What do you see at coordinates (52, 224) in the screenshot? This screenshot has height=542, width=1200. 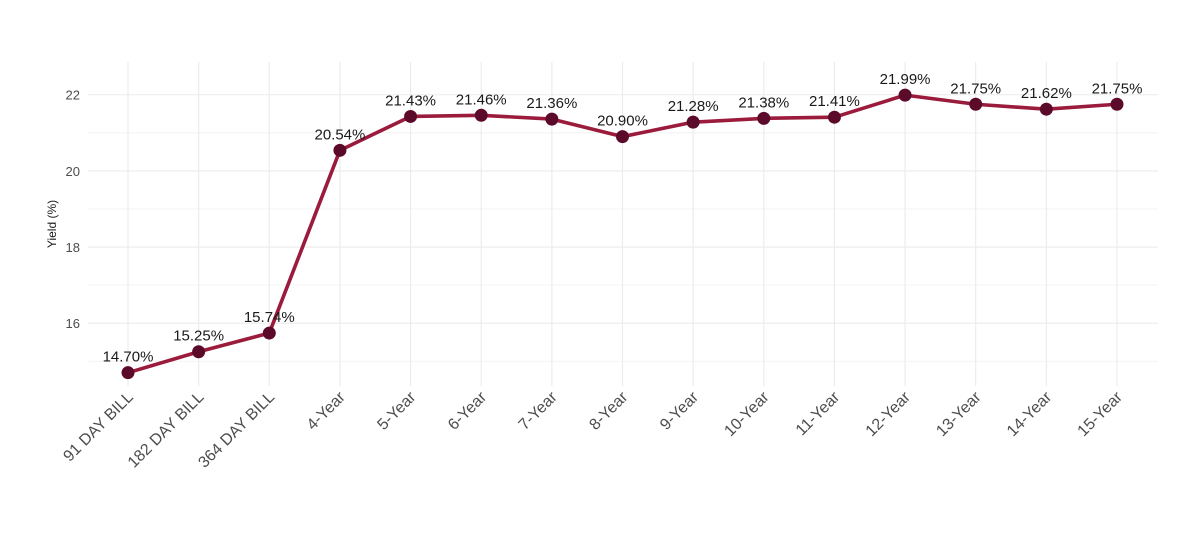 I see `y-axis-label: Yield (%)` at bounding box center [52, 224].